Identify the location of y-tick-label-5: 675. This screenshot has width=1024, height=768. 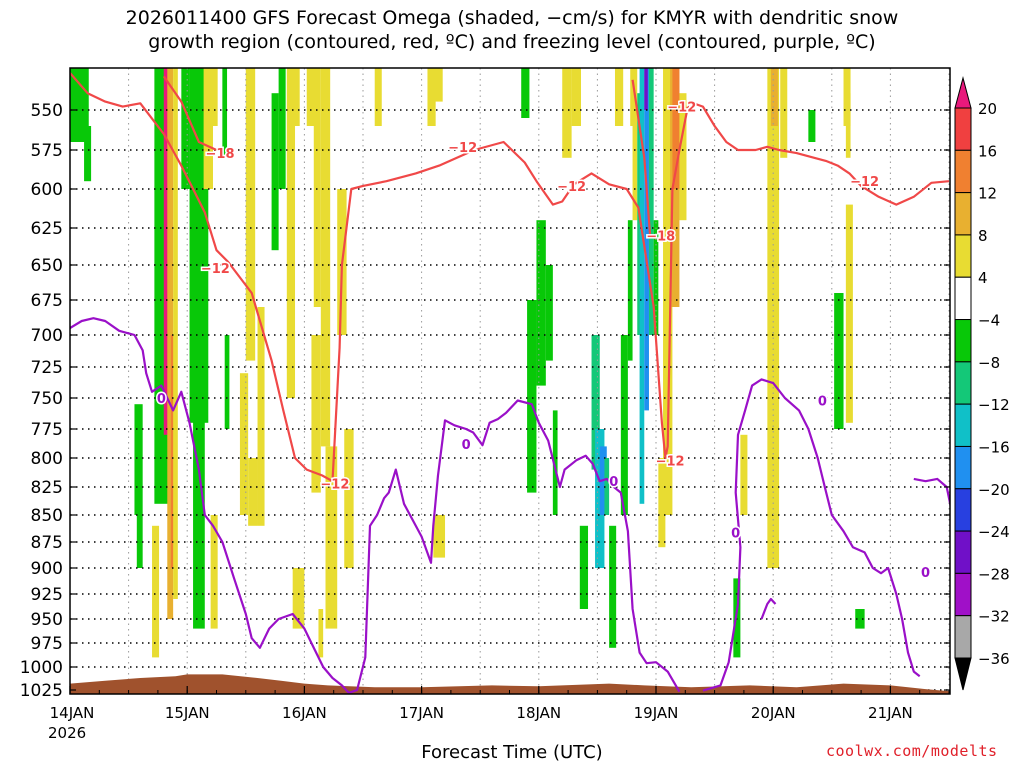
(47, 301).